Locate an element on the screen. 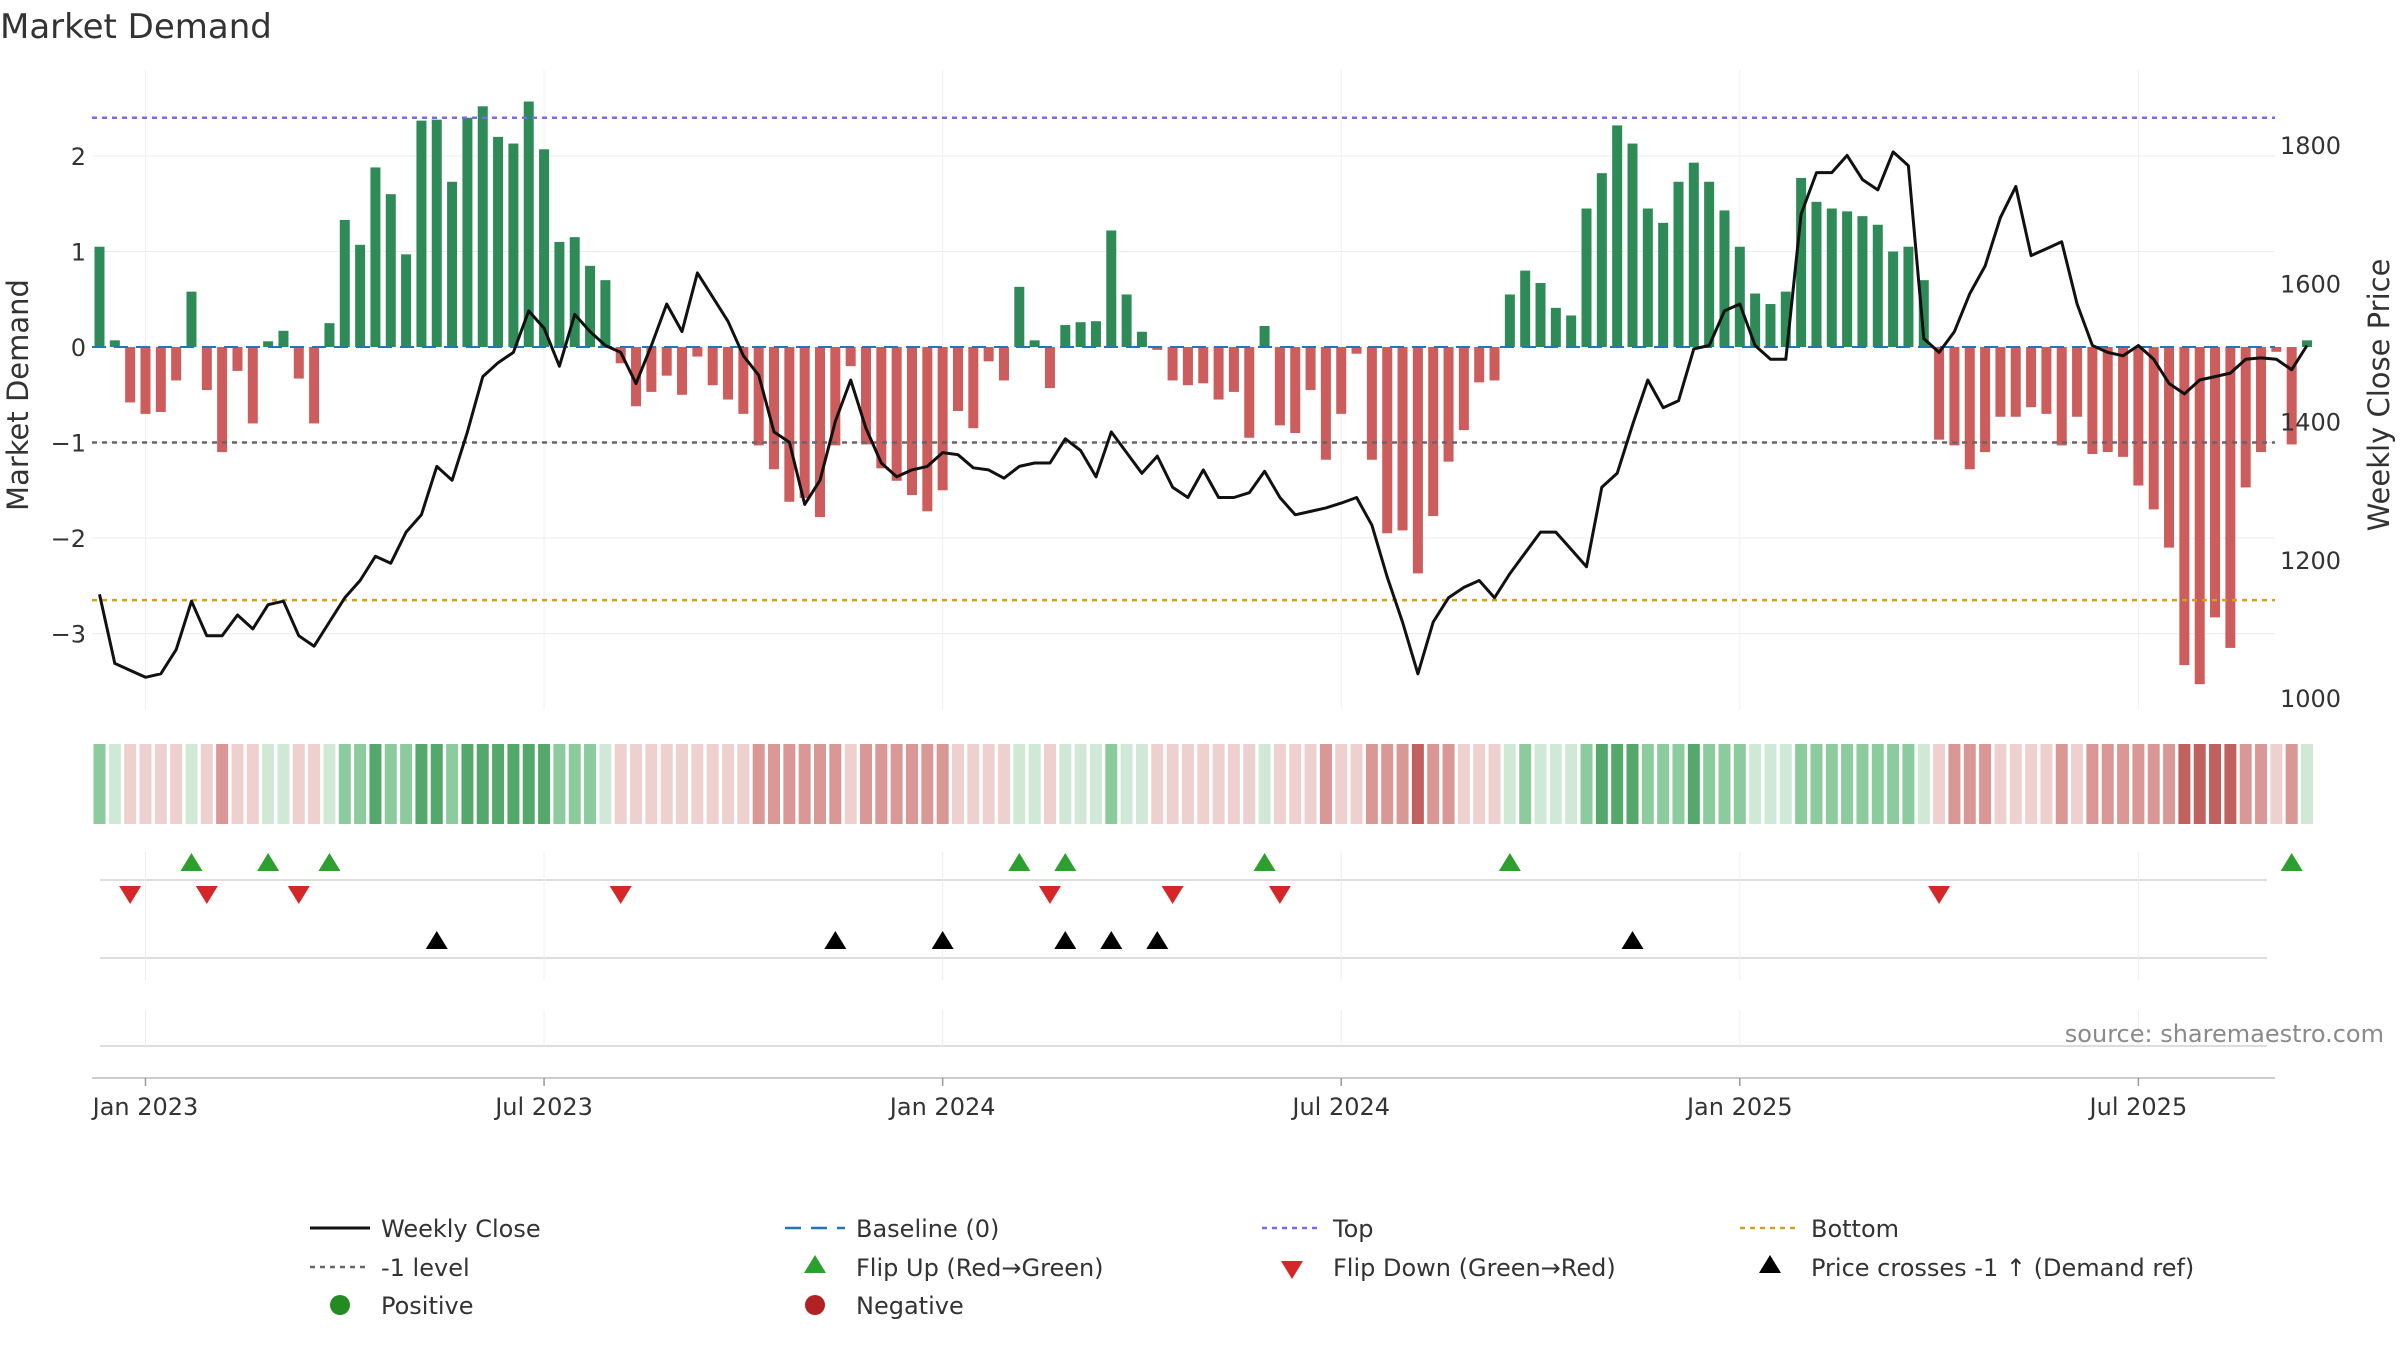  x-tick-label: Jan 2023 is located at coordinates (145, 1107).